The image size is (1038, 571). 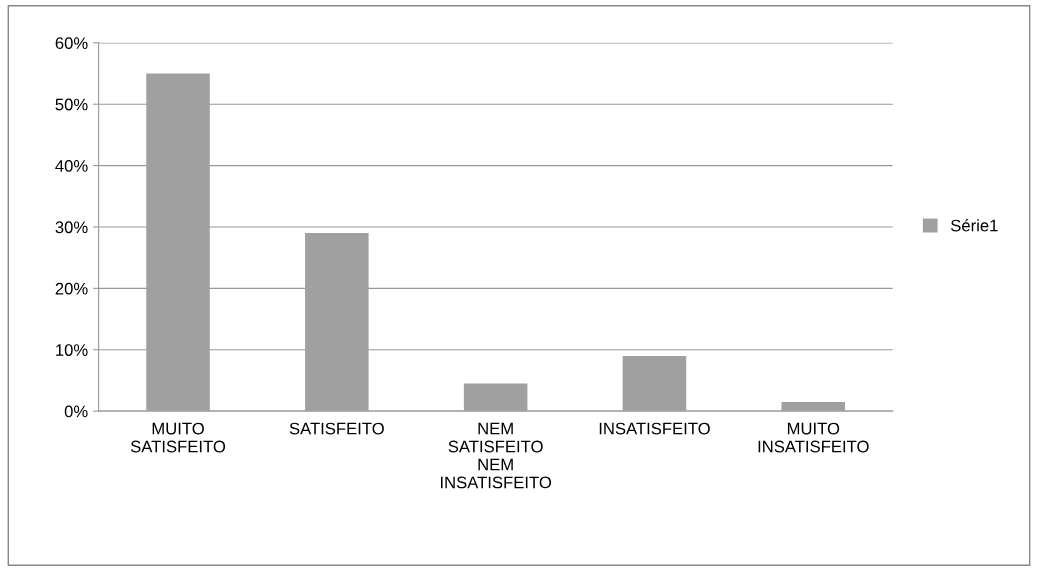 I want to click on x-tick-label: MUITO INSATISFEITO, so click(x=813, y=437).